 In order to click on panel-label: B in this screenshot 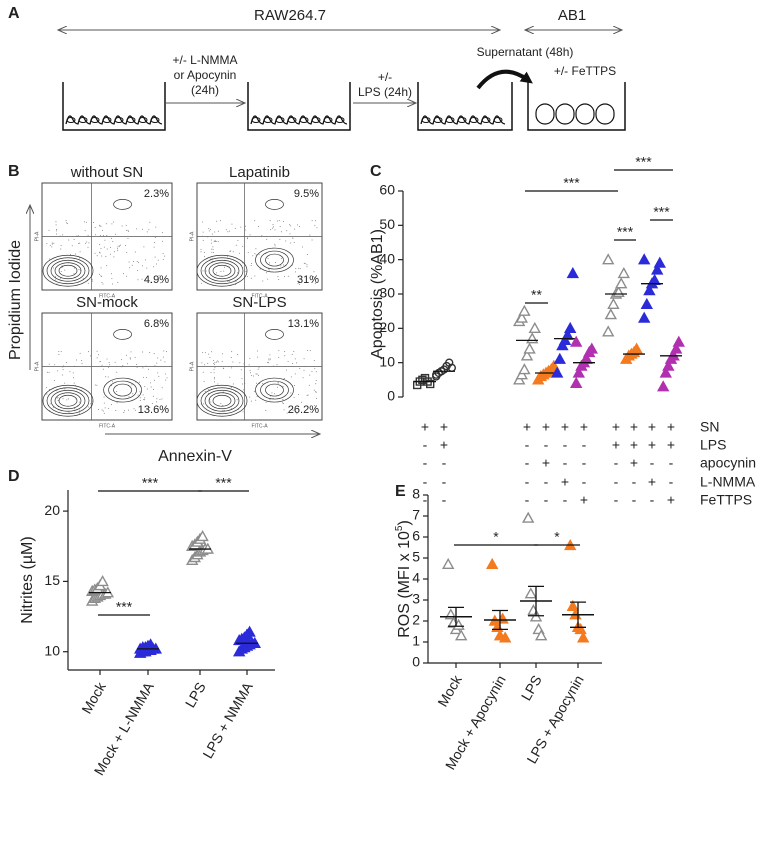, I will do `click(14, 171)`.